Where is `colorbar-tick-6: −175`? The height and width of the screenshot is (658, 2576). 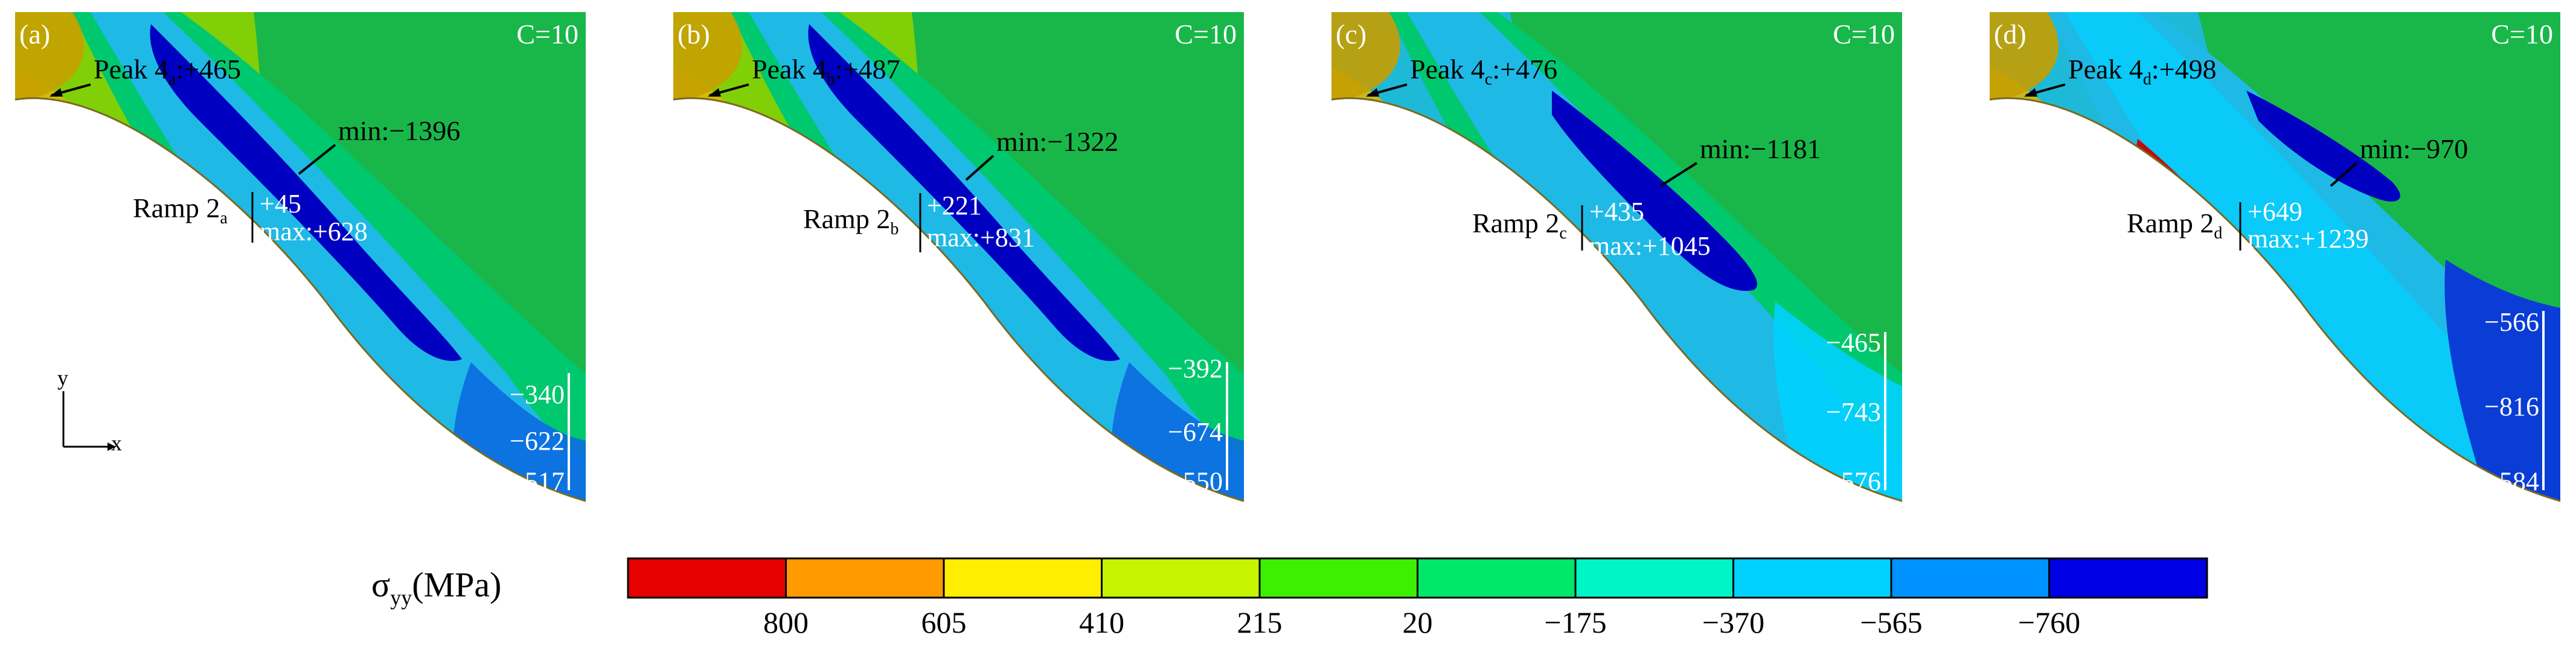 colorbar-tick-6: −175 is located at coordinates (1575, 622).